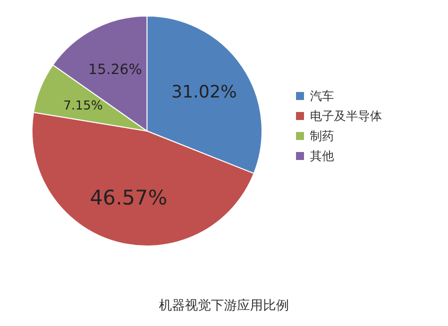  What do you see at coordinates (224, 306) in the screenshot?
I see `text: 机器视觉下游应用比例` at bounding box center [224, 306].